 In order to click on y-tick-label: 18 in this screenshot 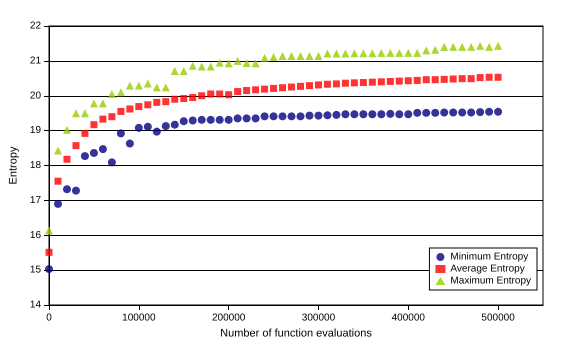, I will do `click(36, 165)`.